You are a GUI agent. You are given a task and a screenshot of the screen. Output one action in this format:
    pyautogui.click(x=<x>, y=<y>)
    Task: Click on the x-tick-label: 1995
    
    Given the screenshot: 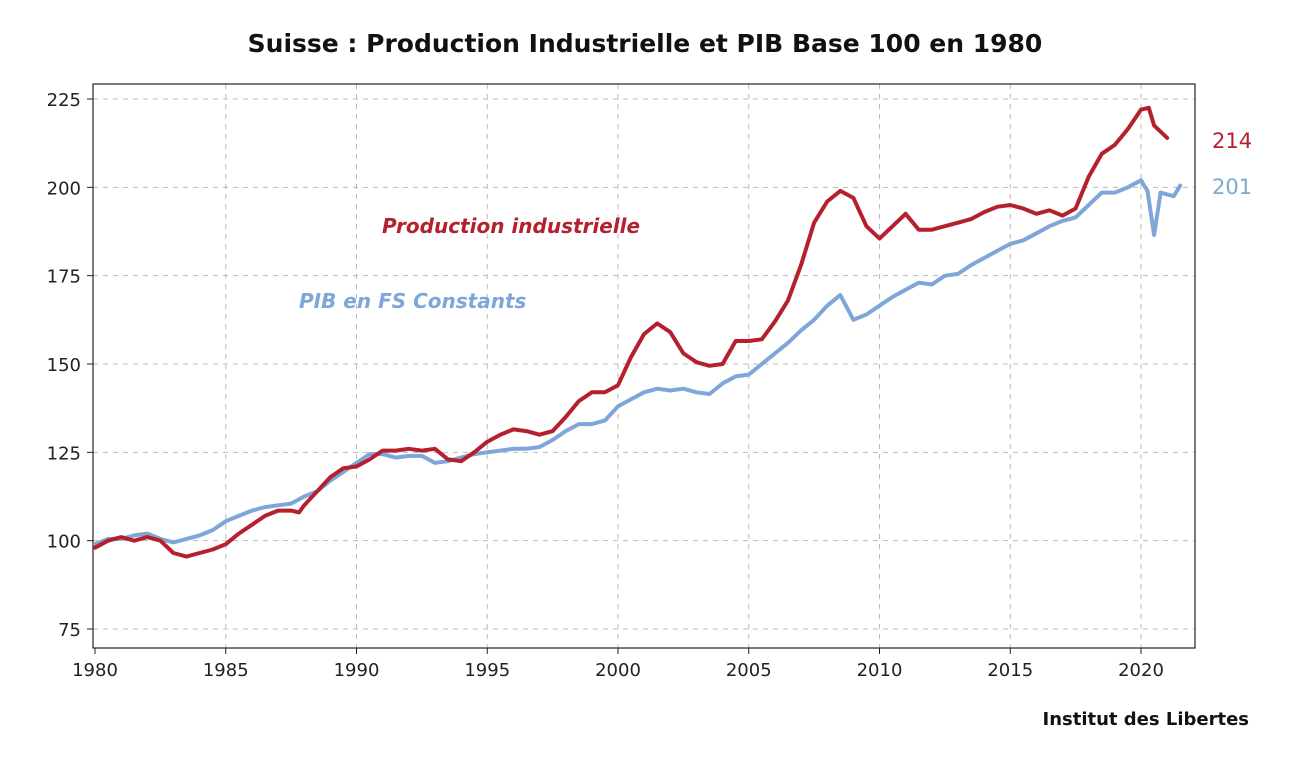 What is the action you would take?
    pyautogui.click(x=487, y=670)
    